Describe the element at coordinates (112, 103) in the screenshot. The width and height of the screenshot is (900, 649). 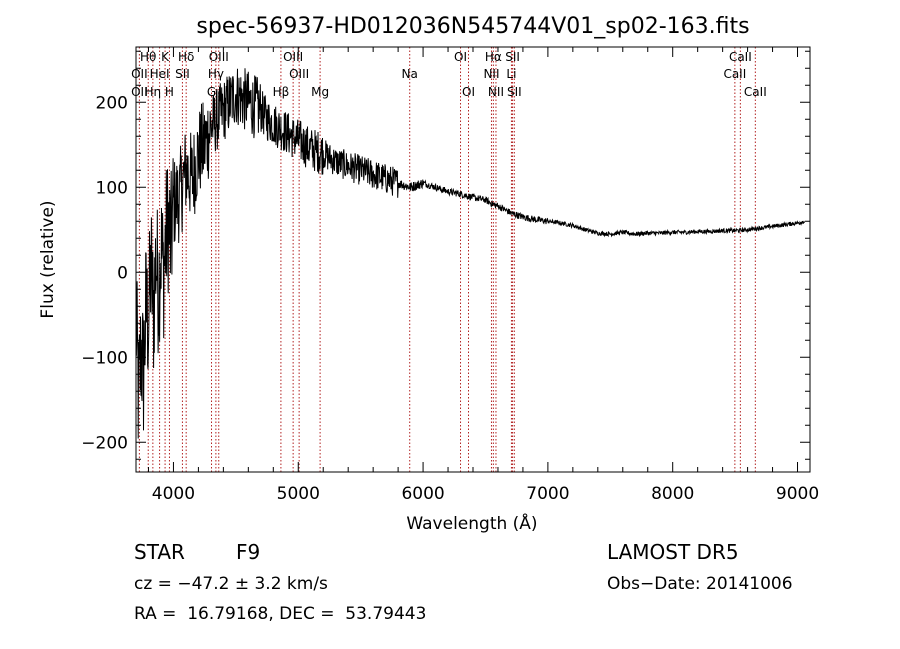
I see `y-tick-label: 200` at that location.